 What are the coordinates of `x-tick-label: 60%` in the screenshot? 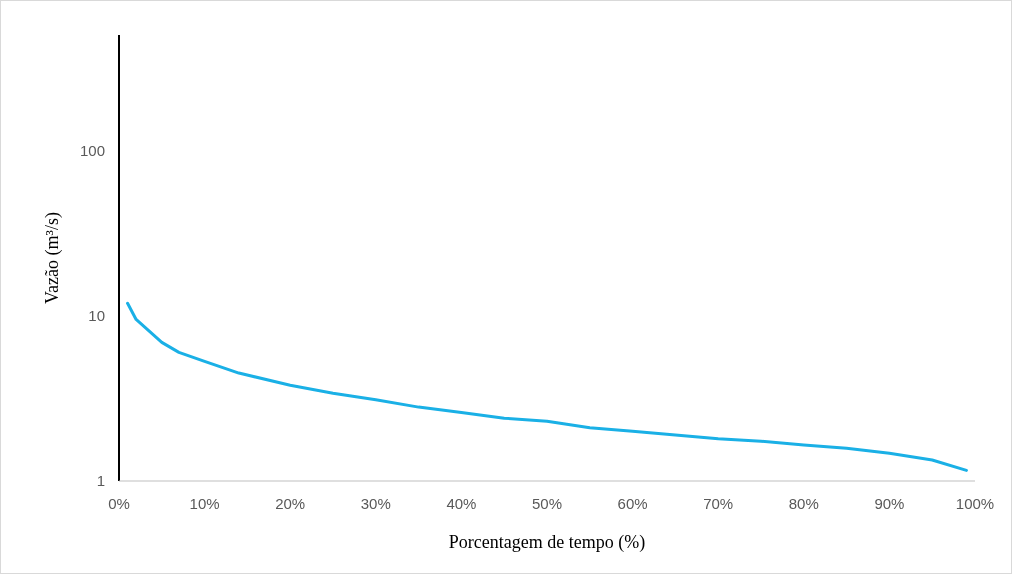 It's located at (632, 503).